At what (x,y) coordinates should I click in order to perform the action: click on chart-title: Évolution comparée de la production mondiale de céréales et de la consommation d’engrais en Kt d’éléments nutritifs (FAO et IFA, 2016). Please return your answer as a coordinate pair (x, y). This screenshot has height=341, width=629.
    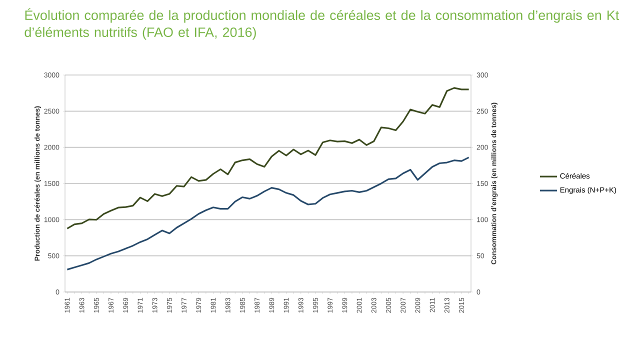
    Looking at the image, I should click on (322, 24).